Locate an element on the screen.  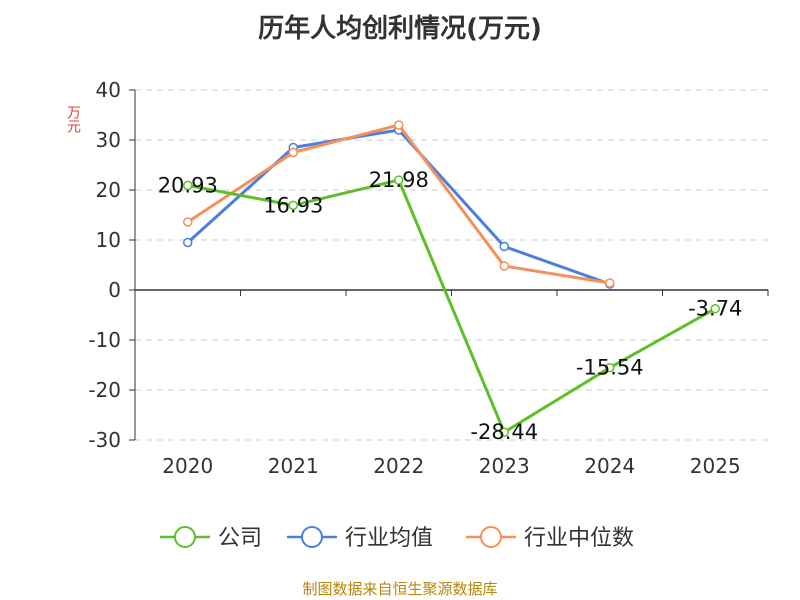
y-tick-label: 0 is located at coordinates (114, 290).